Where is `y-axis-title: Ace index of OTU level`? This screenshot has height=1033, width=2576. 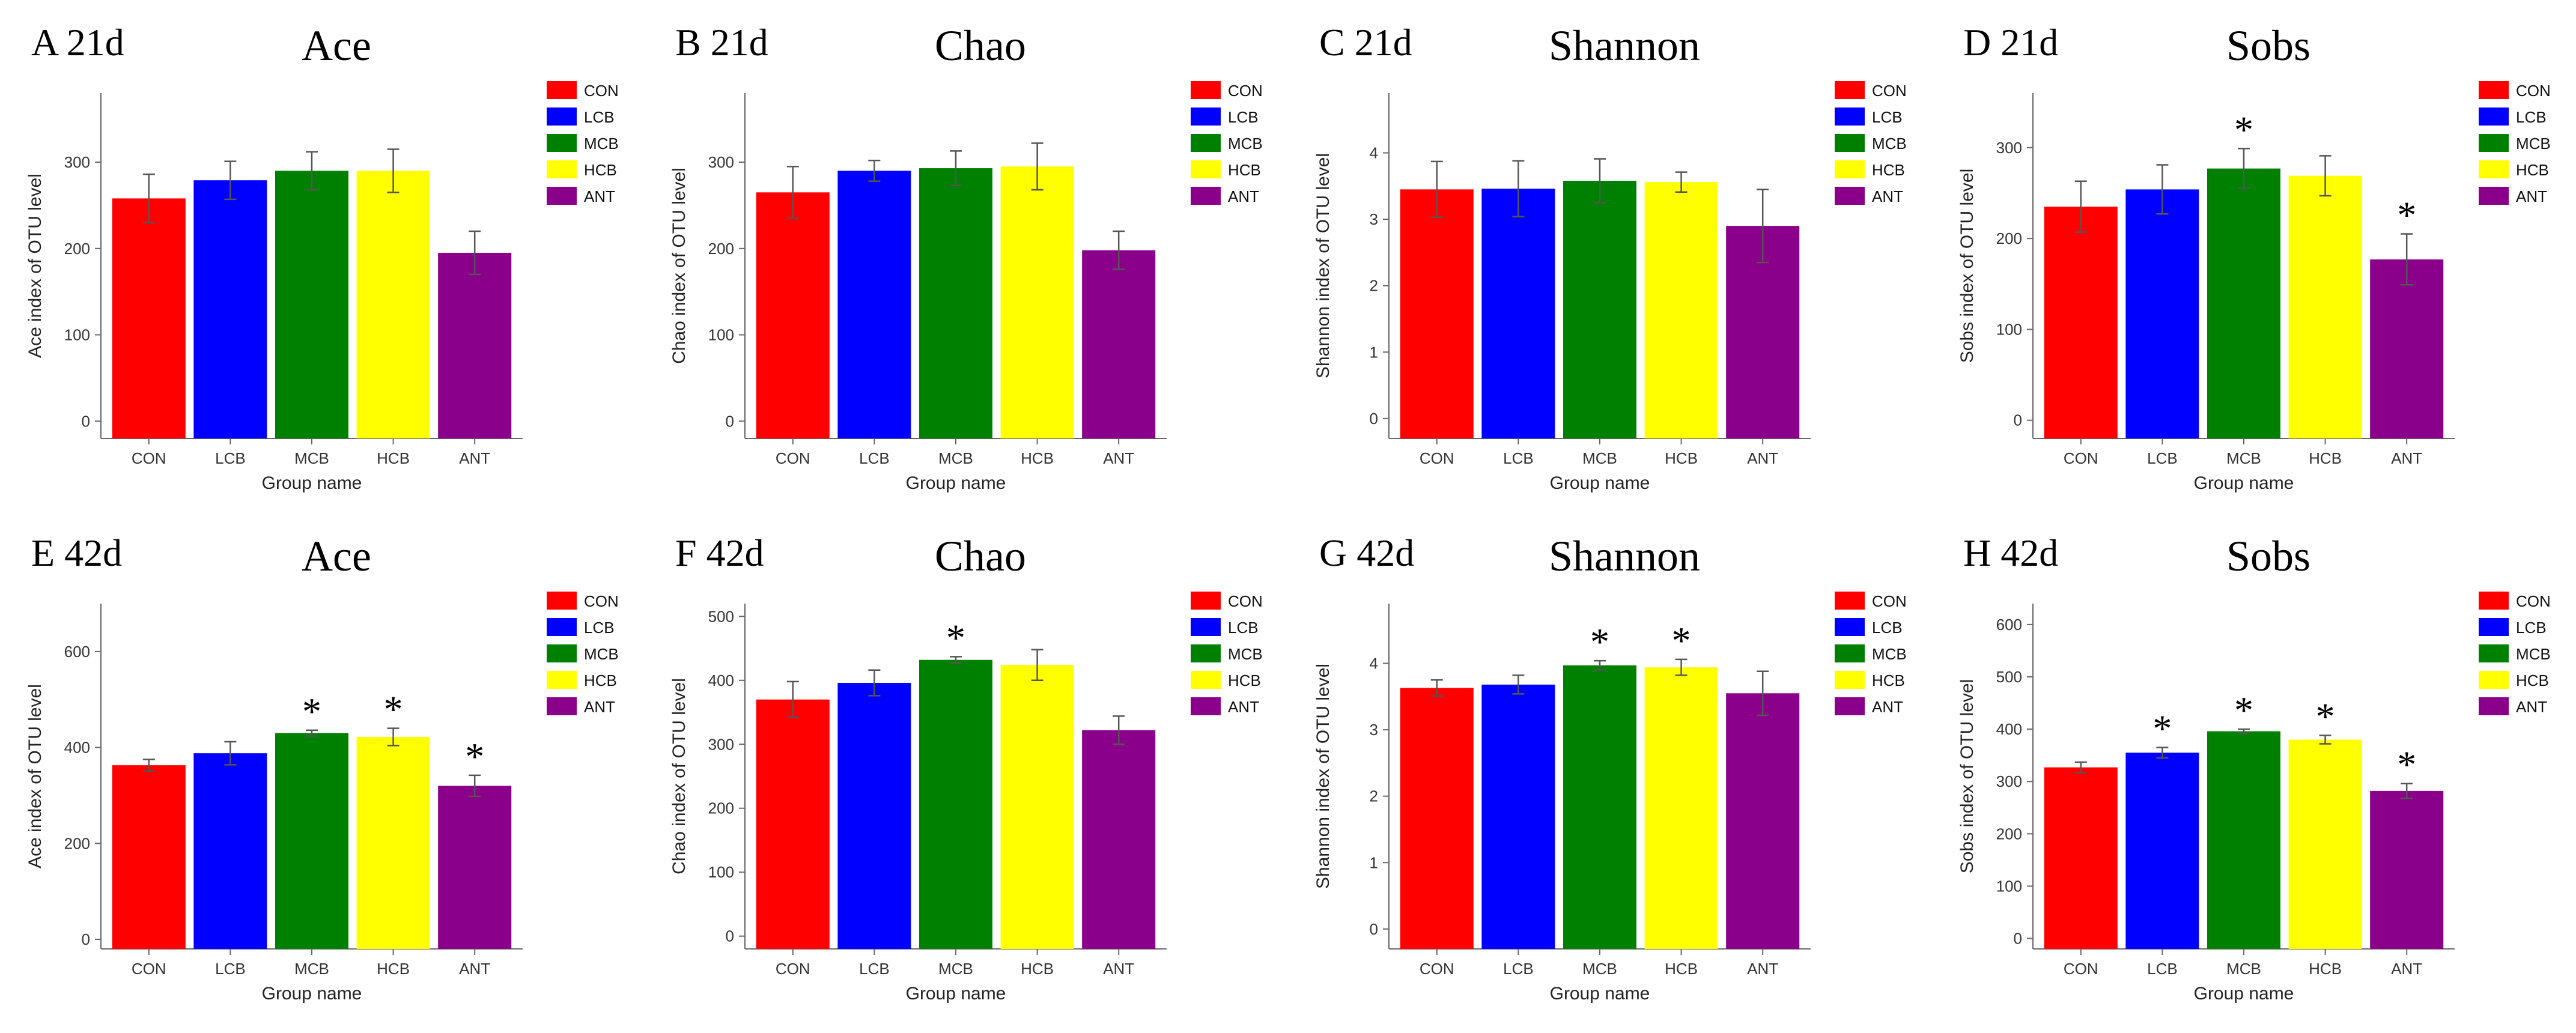 y-axis-title: Ace index of OTU level is located at coordinates (35, 266).